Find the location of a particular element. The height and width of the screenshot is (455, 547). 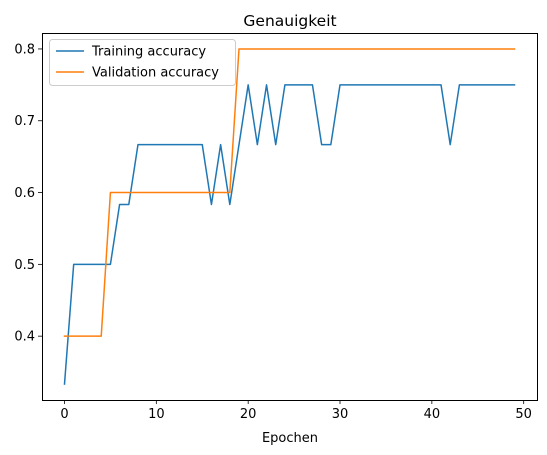

x-tick-label: 40 is located at coordinates (432, 414).